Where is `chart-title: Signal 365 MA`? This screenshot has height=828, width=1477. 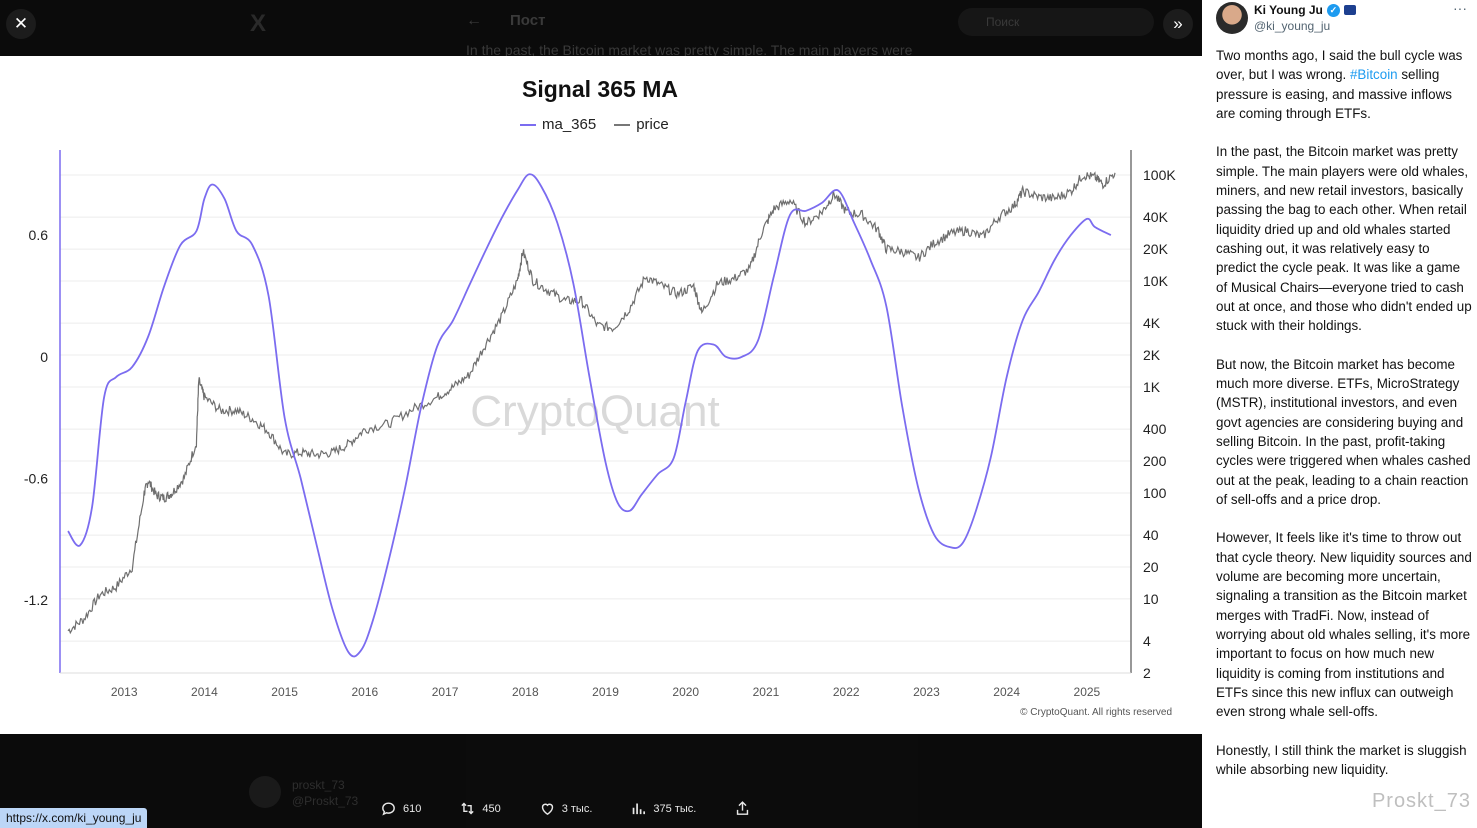 chart-title: Signal 365 MA is located at coordinates (600, 89).